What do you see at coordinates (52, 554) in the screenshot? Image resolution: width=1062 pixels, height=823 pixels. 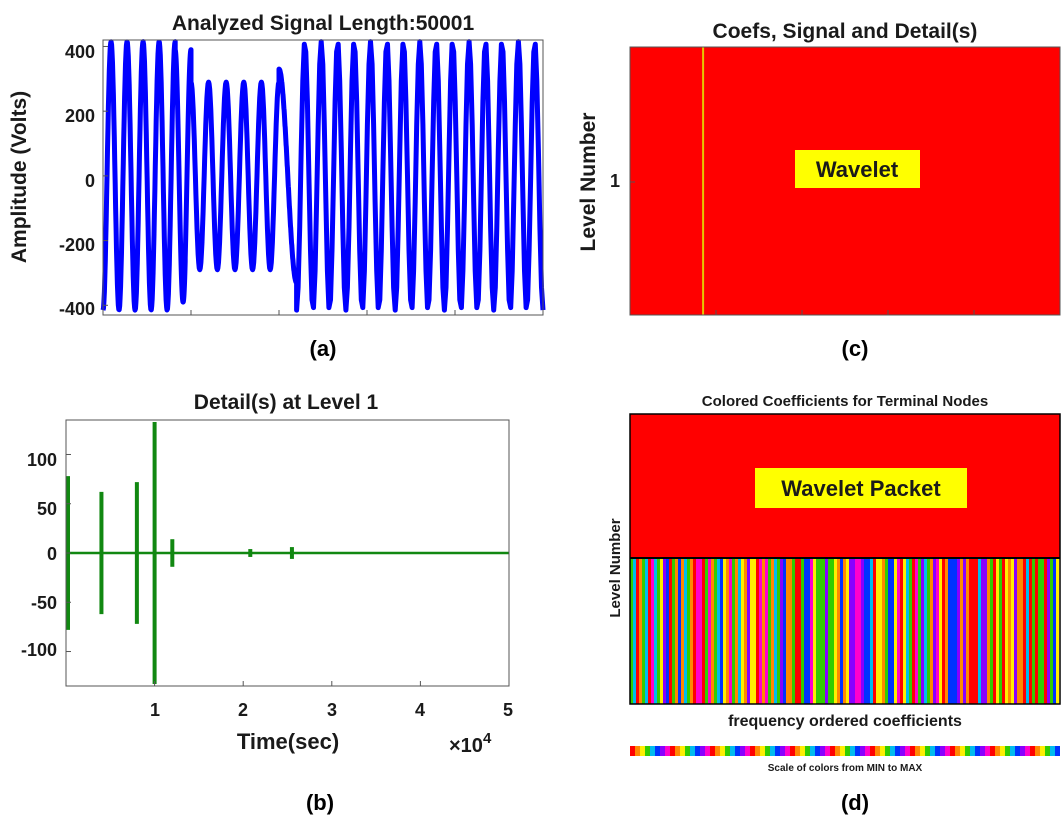 I see `panel-b-ytick: 0` at bounding box center [52, 554].